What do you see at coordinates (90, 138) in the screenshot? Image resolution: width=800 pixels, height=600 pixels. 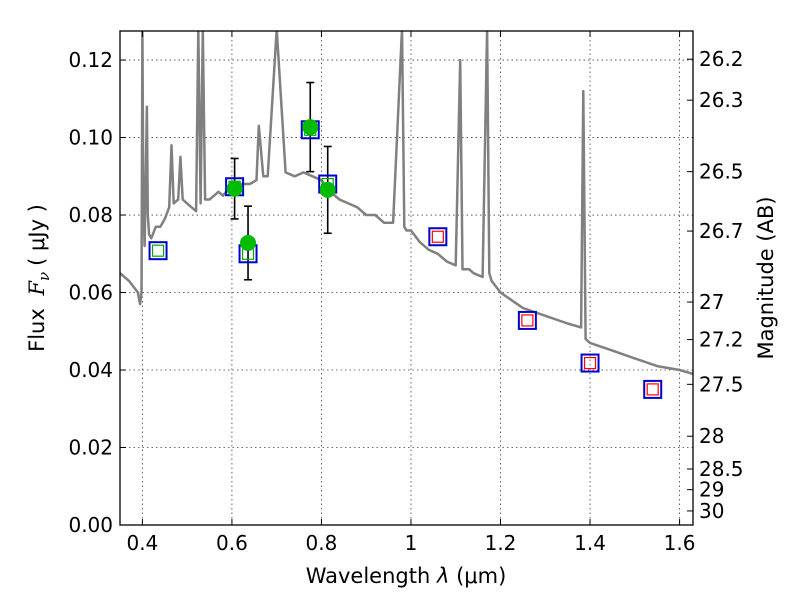 I see `y-tick-label: 0.10` at bounding box center [90, 138].